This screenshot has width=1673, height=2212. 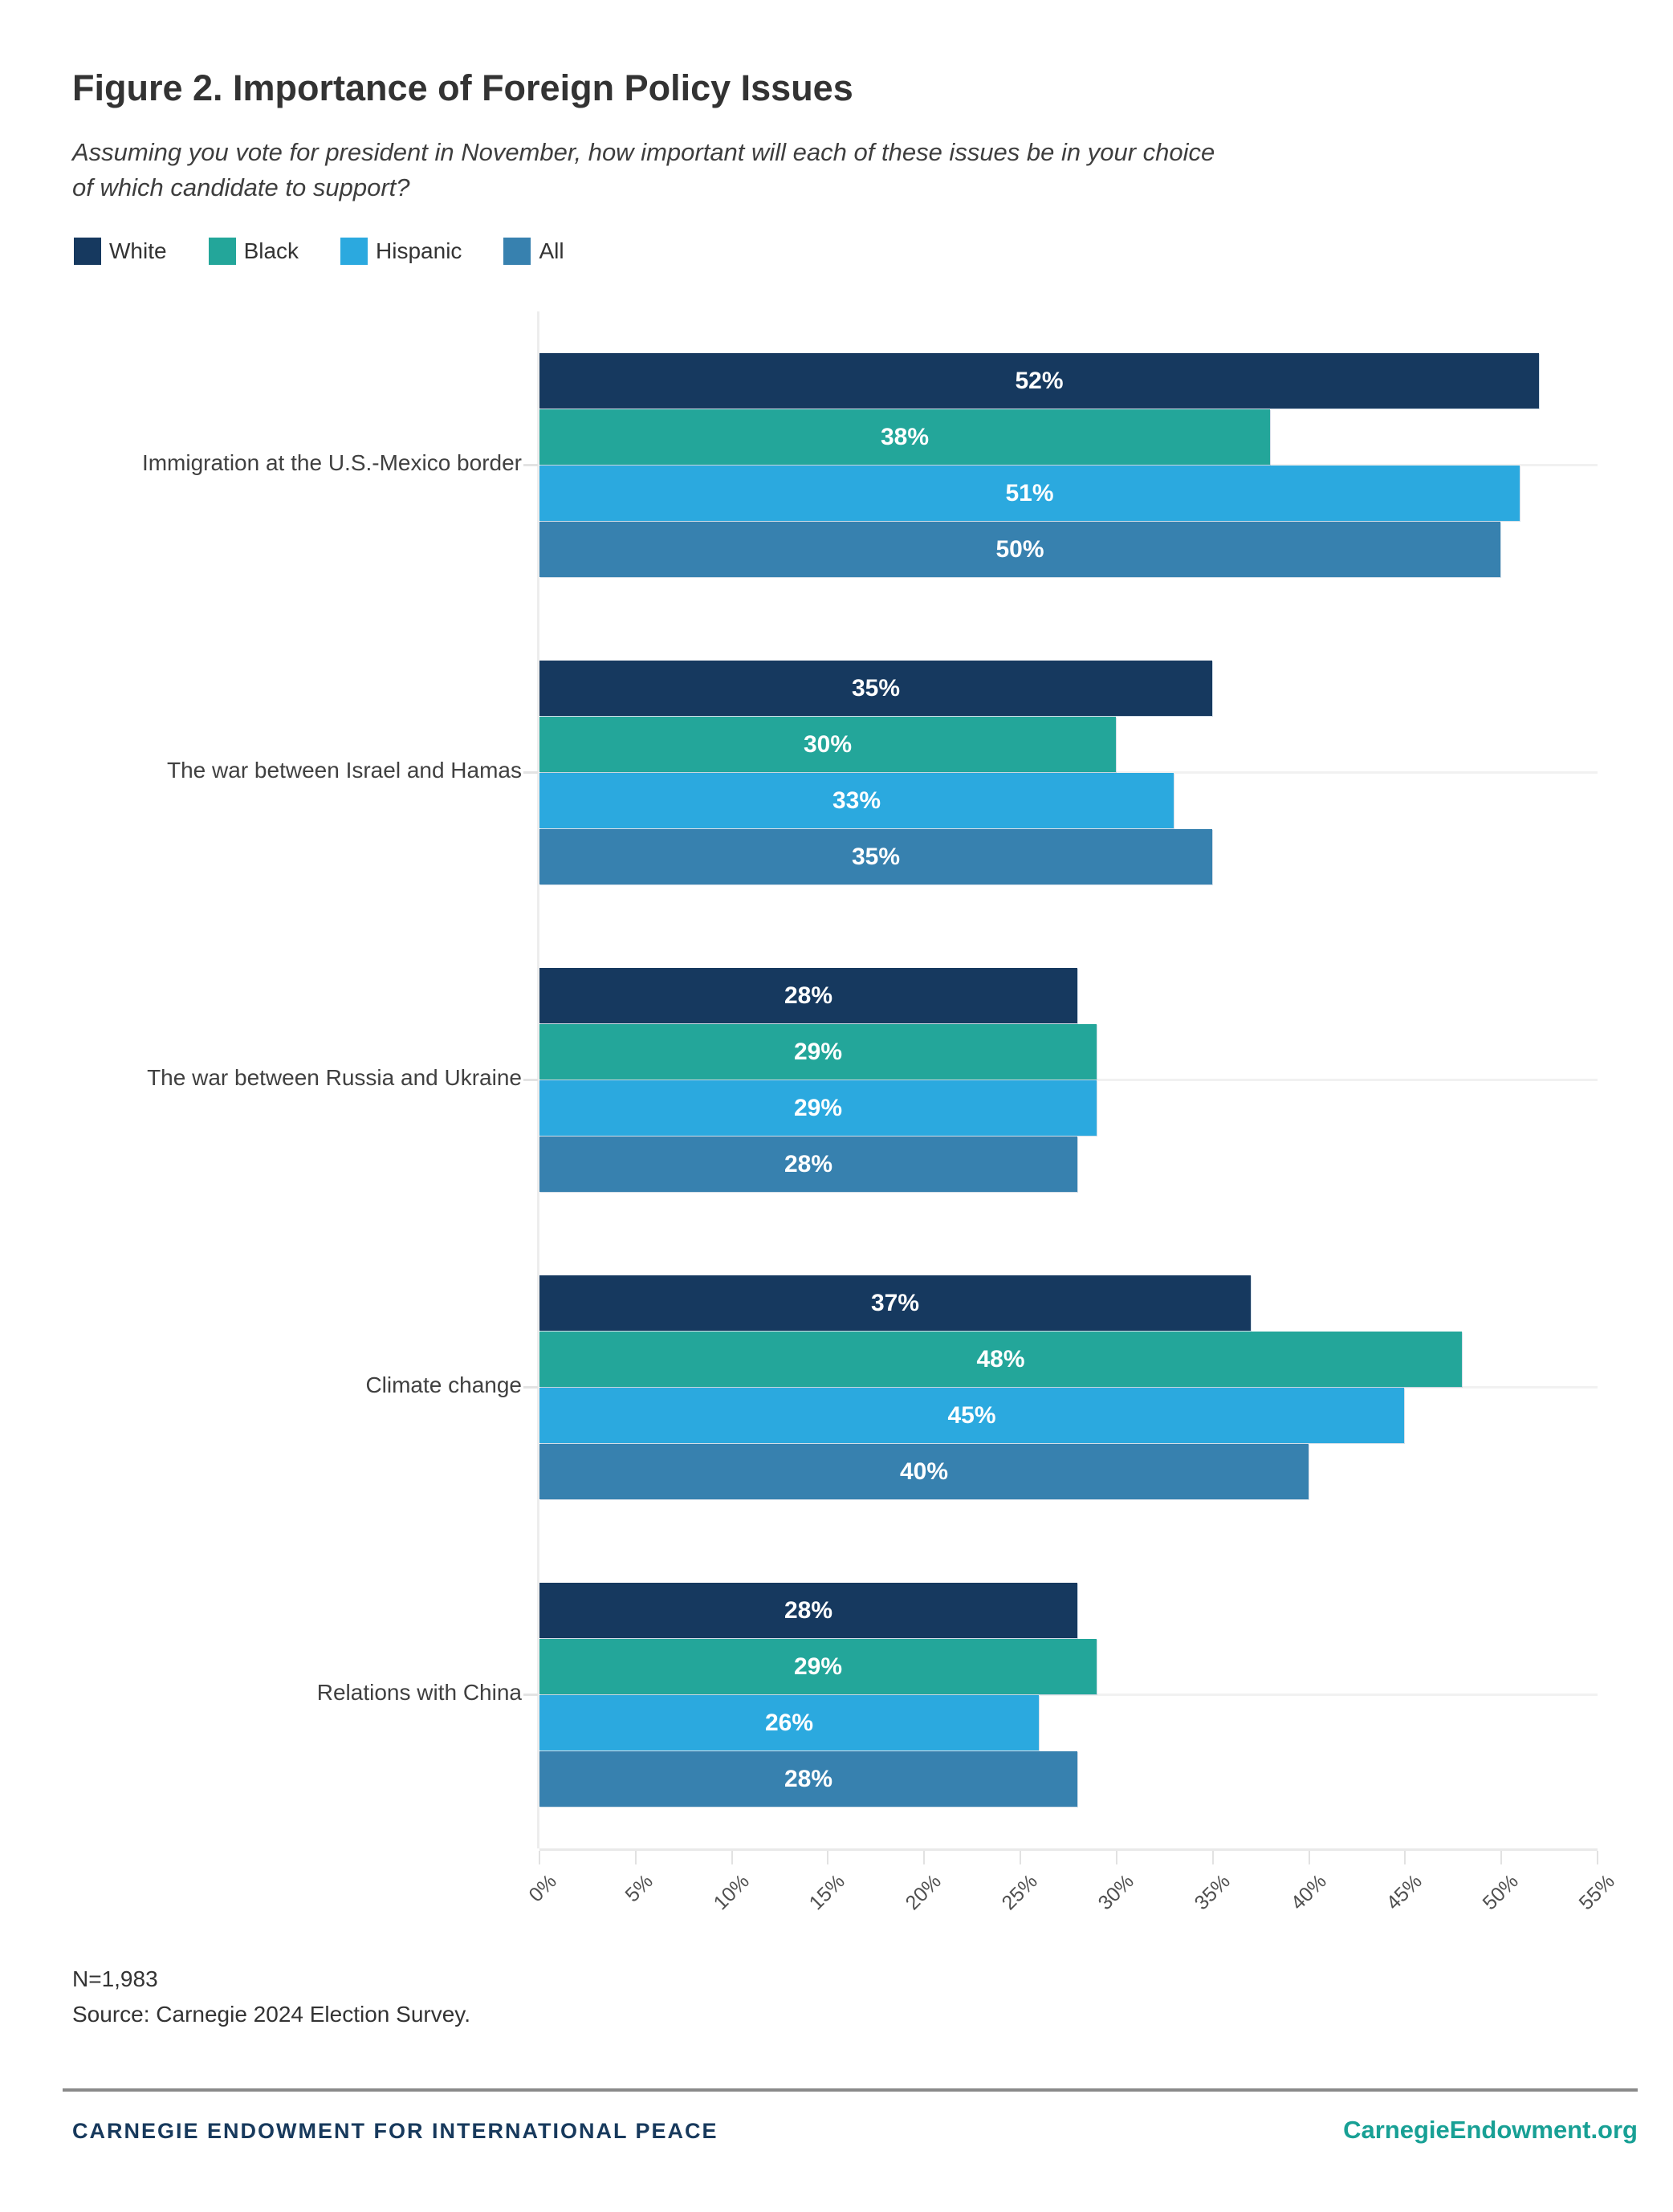 I want to click on bar-white: 52%, so click(x=1039, y=381).